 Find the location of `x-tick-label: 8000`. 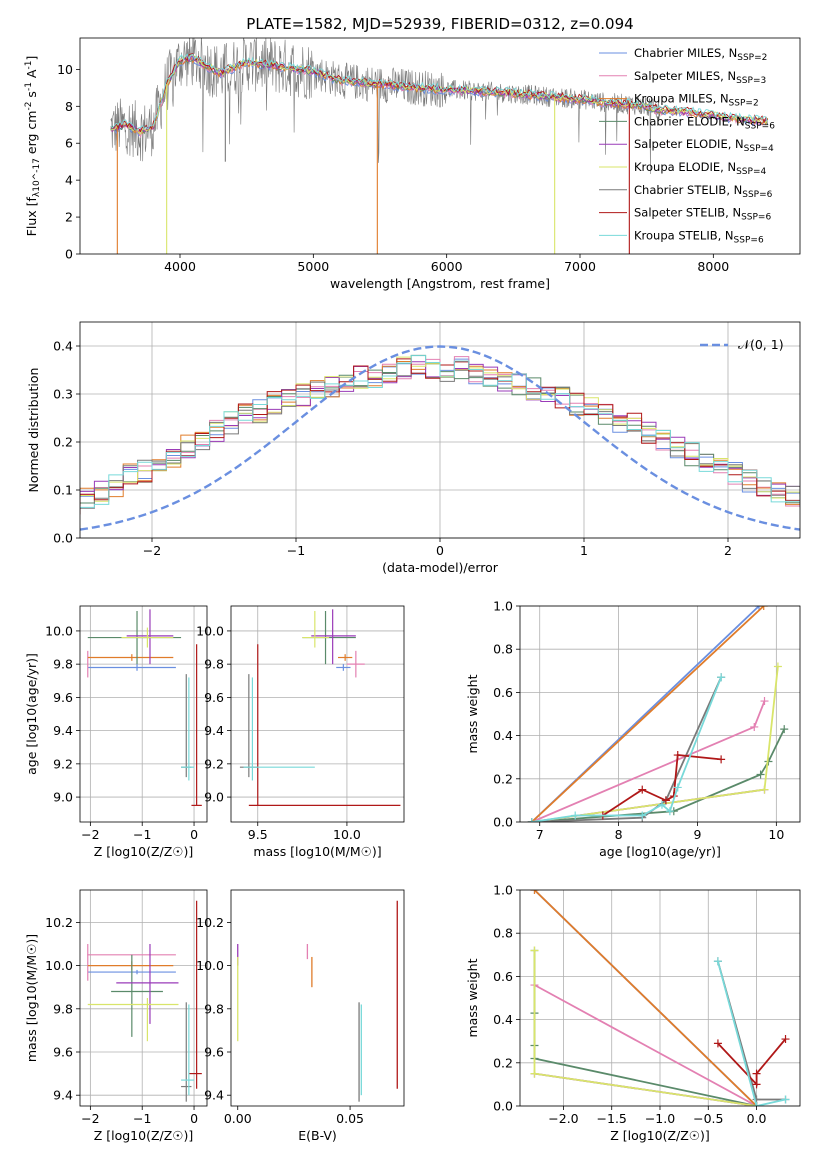

x-tick-label: 8000 is located at coordinates (713, 266).